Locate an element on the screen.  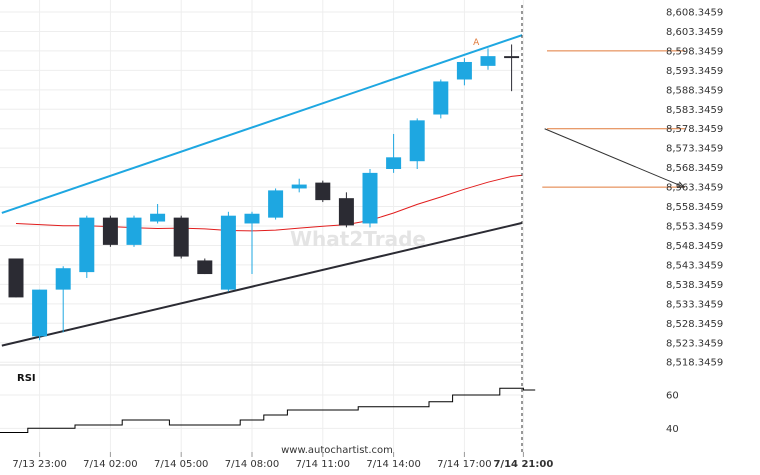
price-tick-label: 8,548.3459 is located at coordinates (694, 246).